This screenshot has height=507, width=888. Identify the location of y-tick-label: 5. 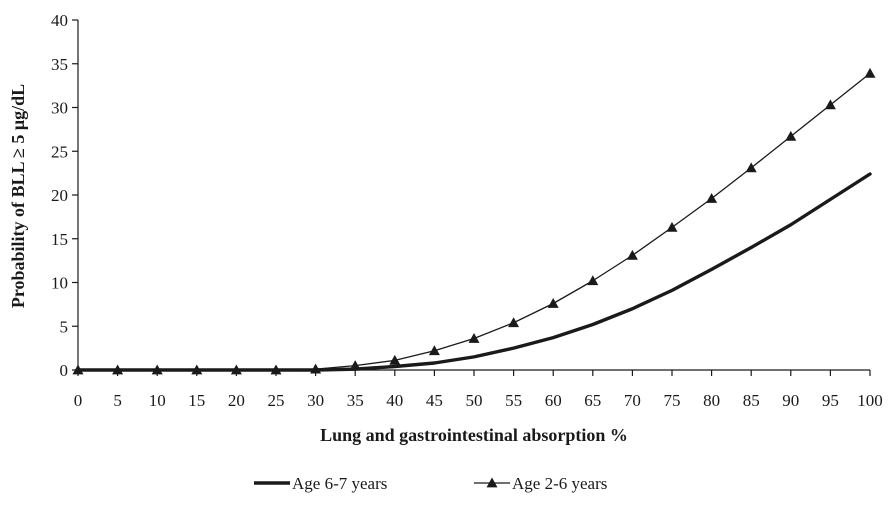
(64, 326).